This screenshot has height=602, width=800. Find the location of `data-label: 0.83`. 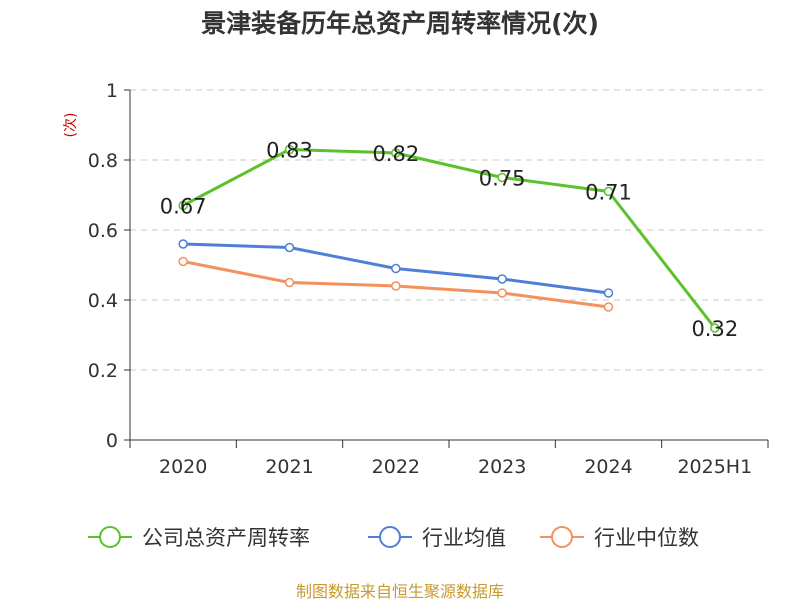

data-label: 0.83 is located at coordinates (289, 151).